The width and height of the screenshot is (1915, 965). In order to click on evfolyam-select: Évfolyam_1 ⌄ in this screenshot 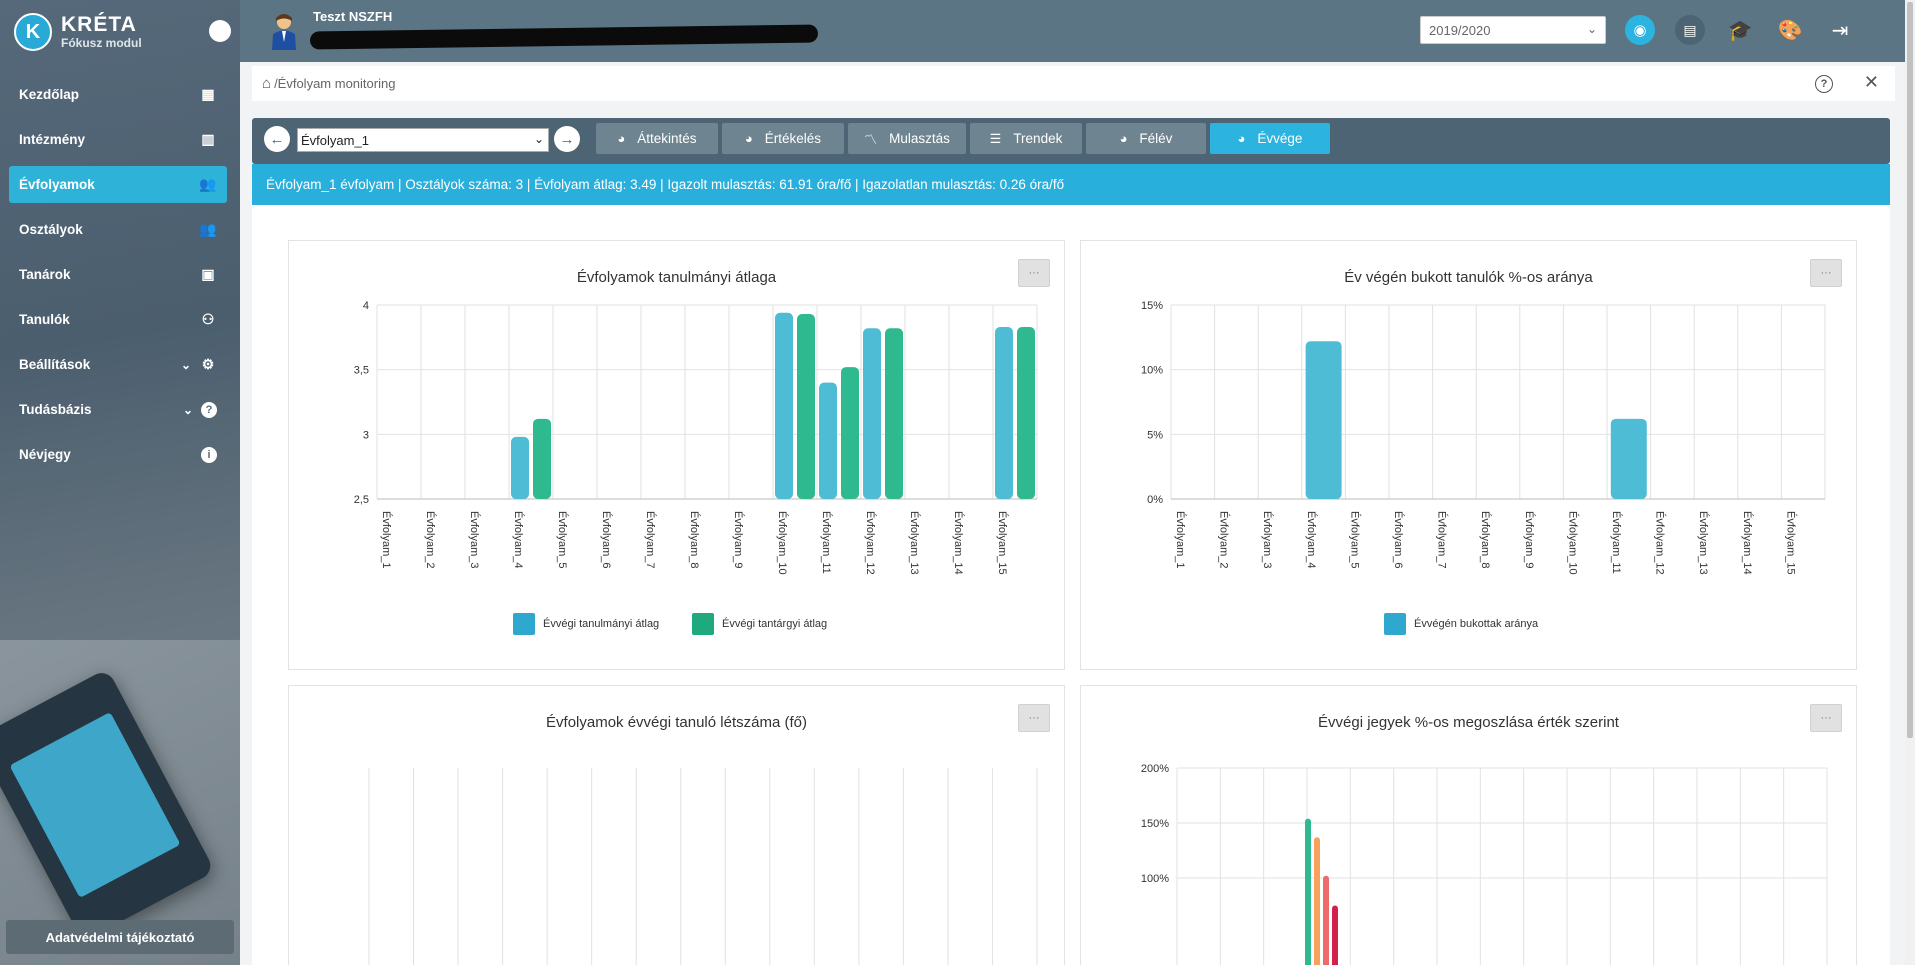, I will do `click(423, 140)`.